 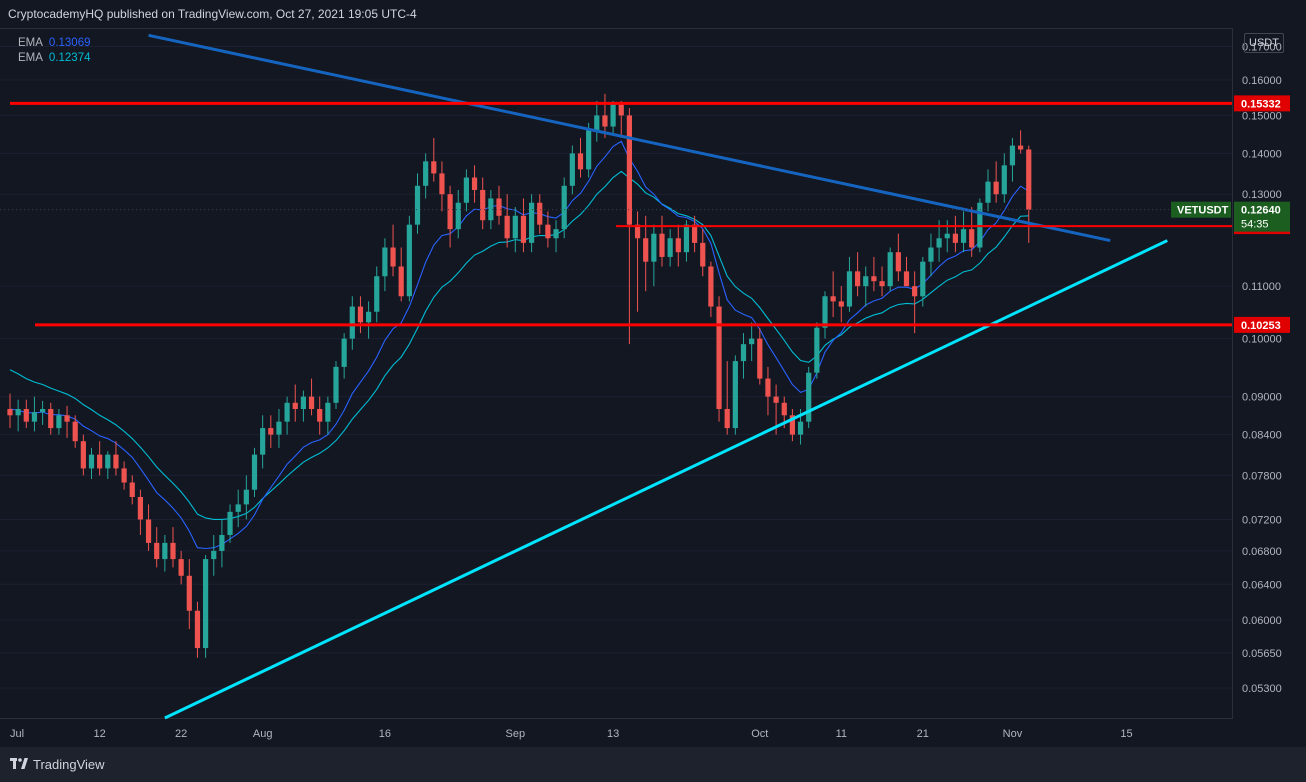 I want to click on currency-button: USDT, so click(x=1264, y=43).